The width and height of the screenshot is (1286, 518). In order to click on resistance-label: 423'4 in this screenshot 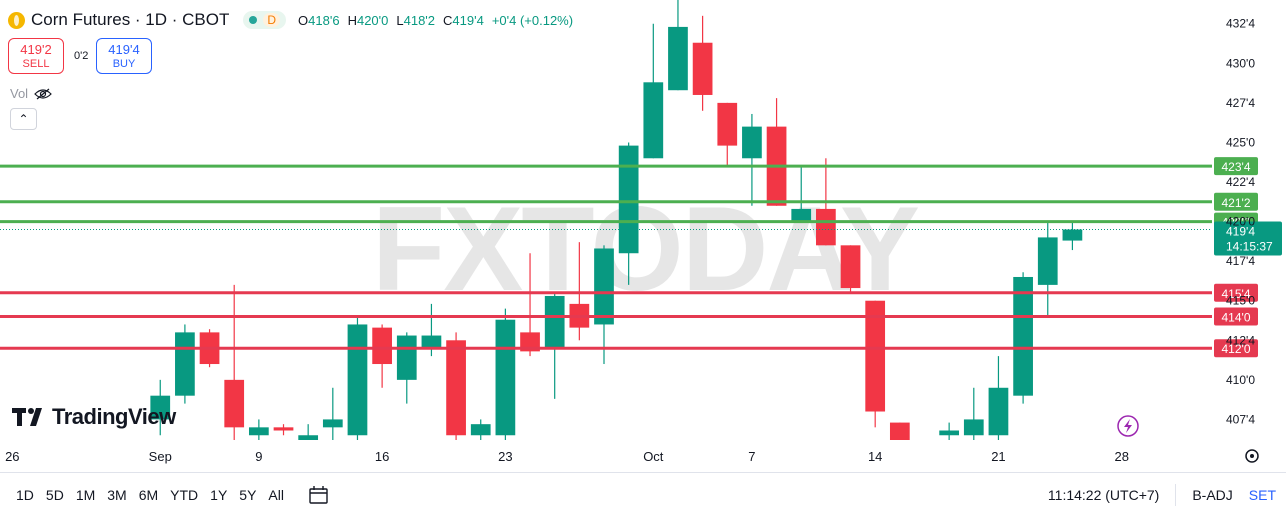, I will do `click(1236, 167)`.